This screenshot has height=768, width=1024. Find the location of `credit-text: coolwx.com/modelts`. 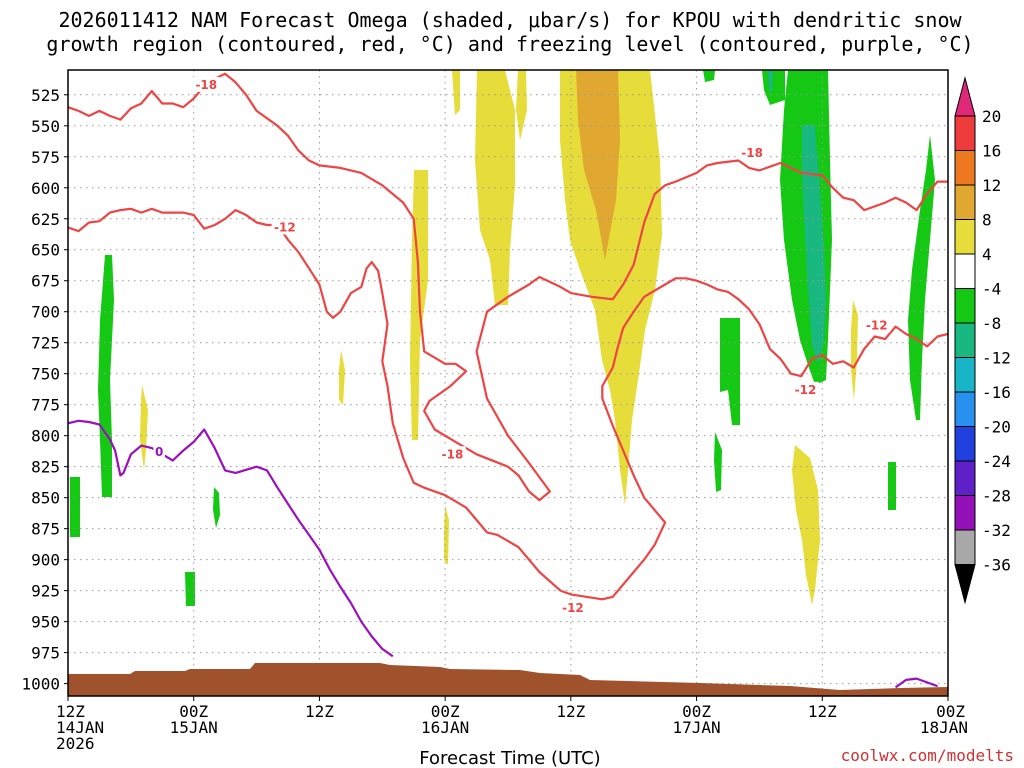

credit-text: coolwx.com/modelts is located at coordinates (927, 755).